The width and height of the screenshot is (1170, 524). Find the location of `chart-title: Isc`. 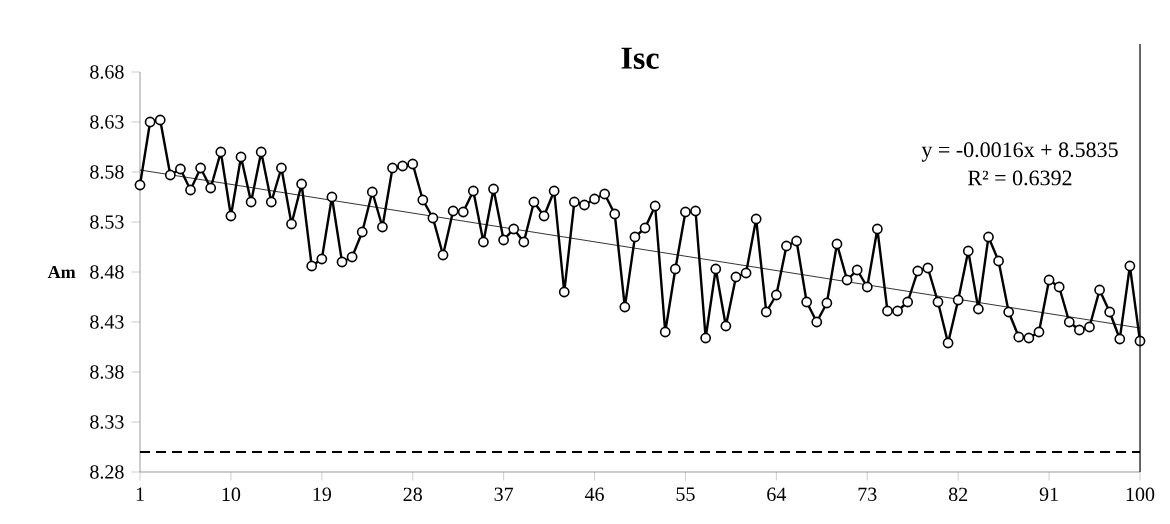

chart-title: Isc is located at coordinates (640, 58).